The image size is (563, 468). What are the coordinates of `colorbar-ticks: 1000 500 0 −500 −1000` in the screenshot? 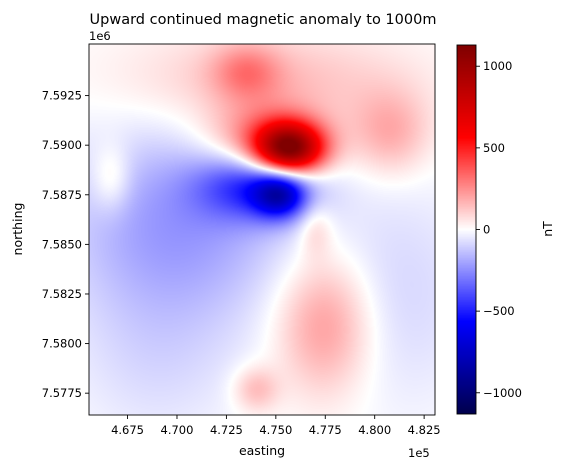 It's located at (499, 229).